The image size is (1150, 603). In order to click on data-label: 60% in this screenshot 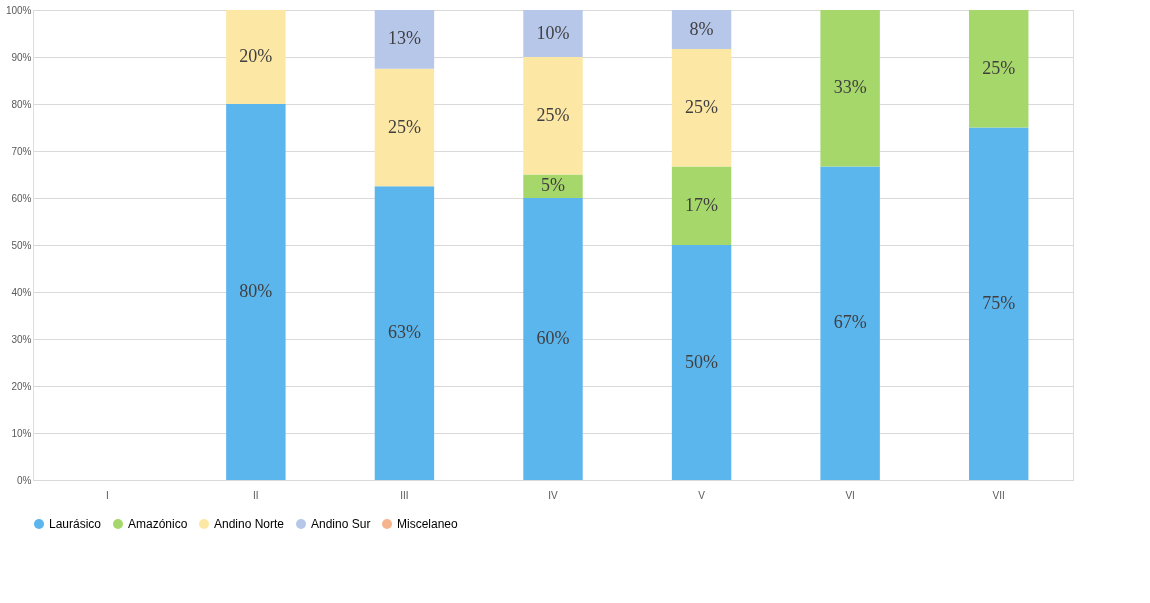, I will do `click(553, 338)`.